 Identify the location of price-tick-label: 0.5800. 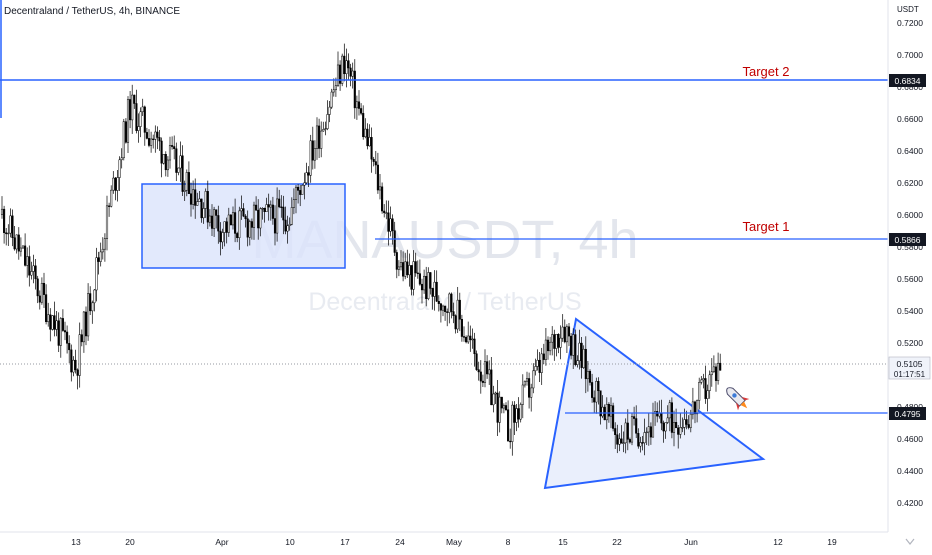
(910, 247).